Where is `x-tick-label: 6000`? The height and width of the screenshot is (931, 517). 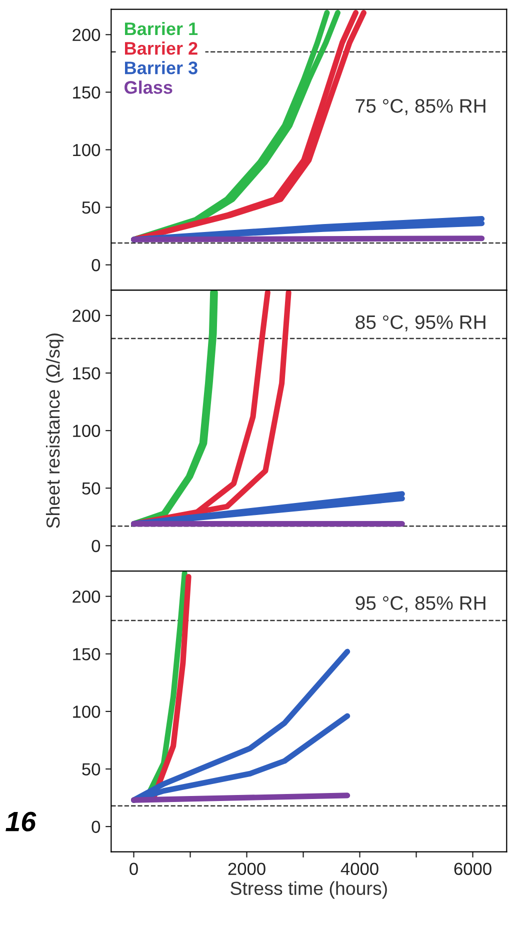 x-tick-label: 6000 is located at coordinates (473, 869).